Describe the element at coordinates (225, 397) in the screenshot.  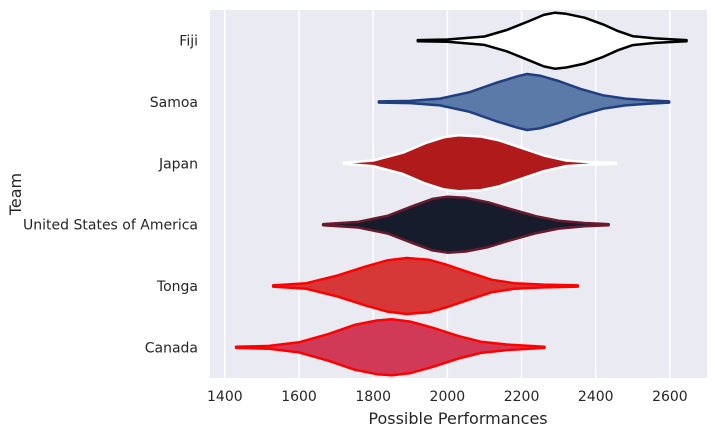
I see `x-tick-label: 1400` at that location.